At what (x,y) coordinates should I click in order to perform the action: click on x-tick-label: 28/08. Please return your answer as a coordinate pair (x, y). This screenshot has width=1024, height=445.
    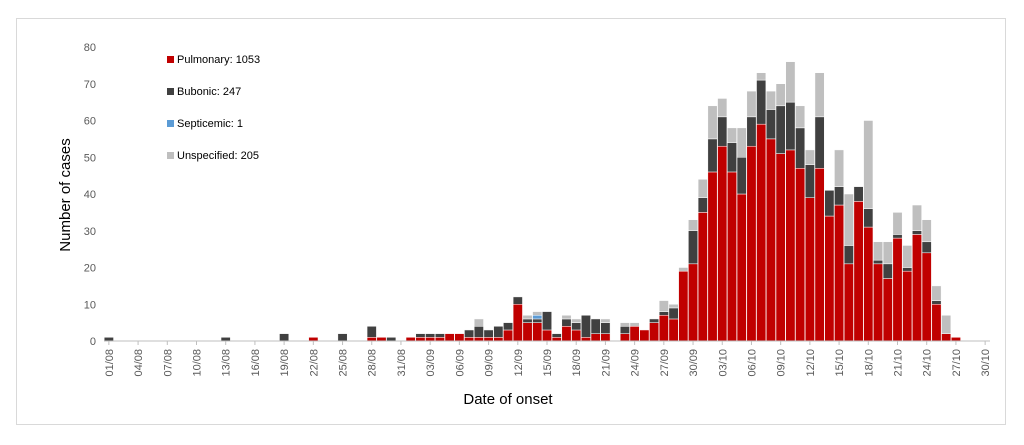
    Looking at the image, I should click on (373, 363).